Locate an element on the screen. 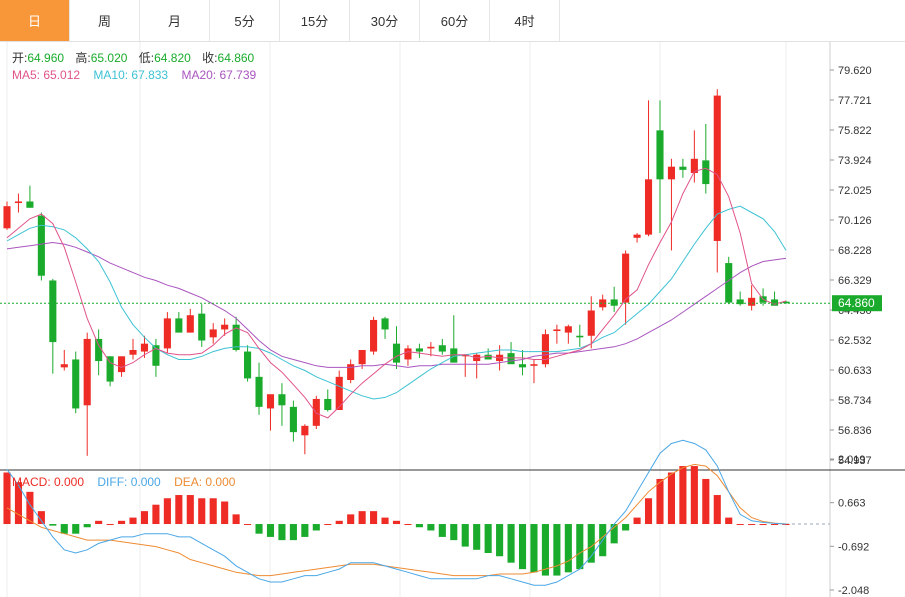 The height and width of the screenshot is (597, 905). price-tick-label: 70.126 is located at coordinates (855, 221).